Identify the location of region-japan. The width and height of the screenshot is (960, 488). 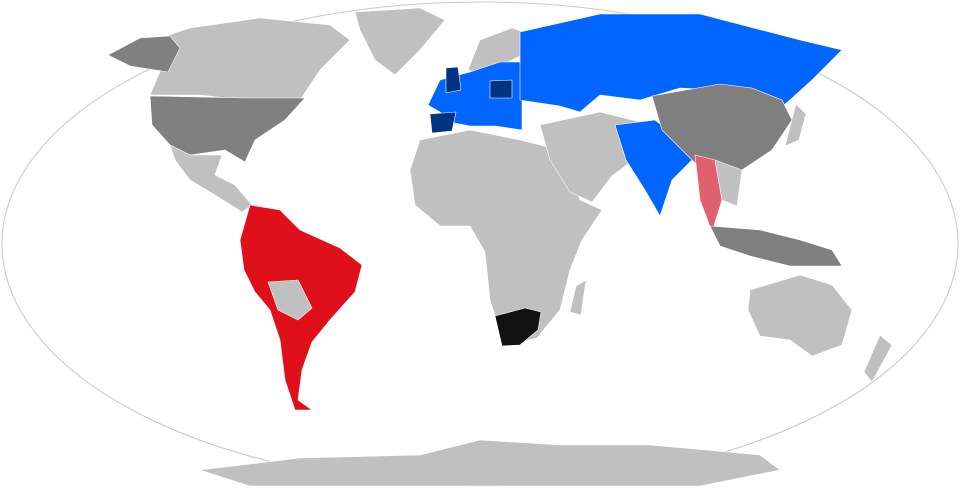
(795, 125).